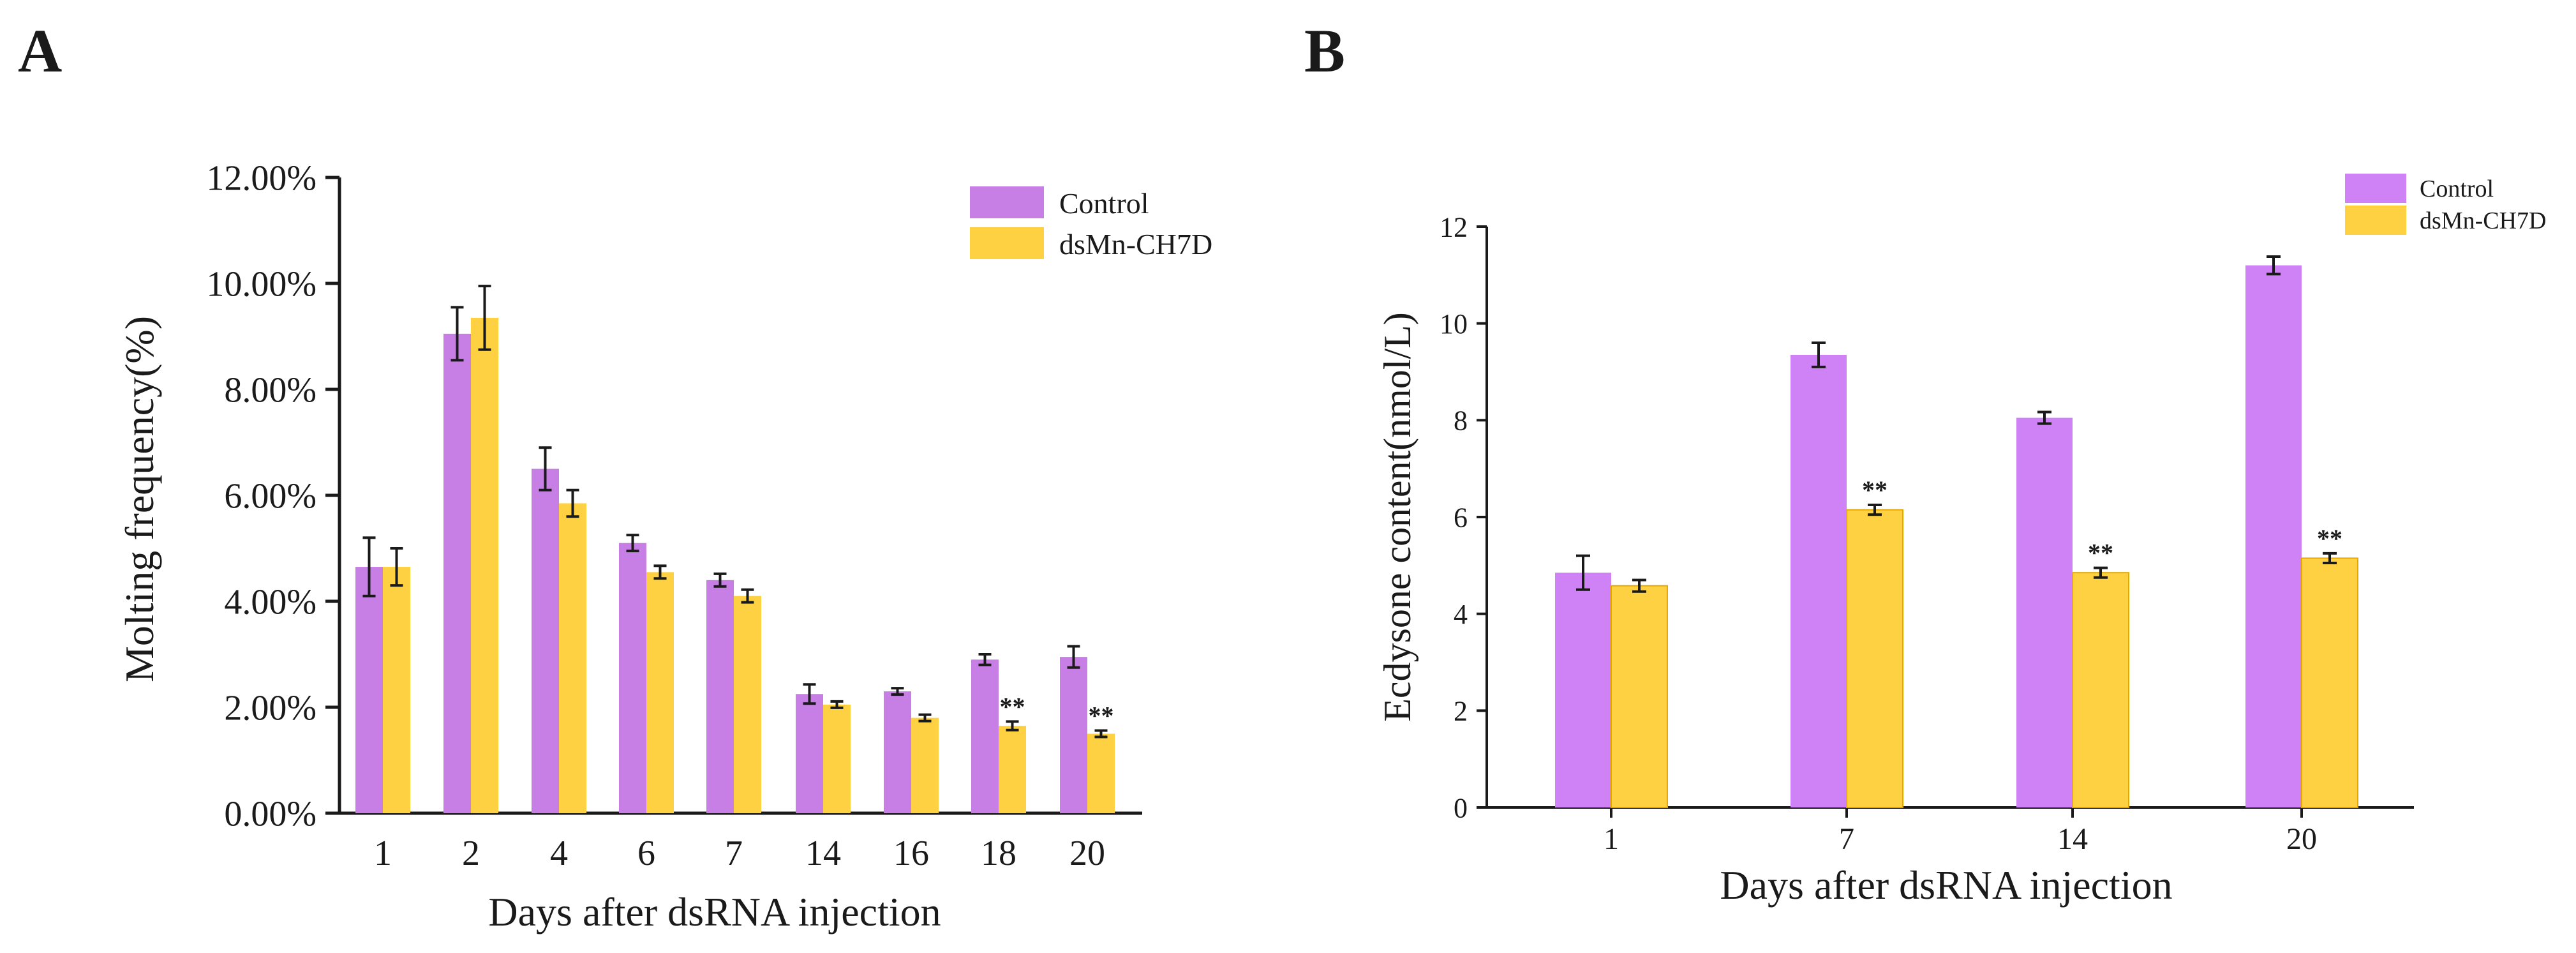 The image size is (2576, 953). What do you see at coordinates (1461, 421) in the screenshot?
I see `y-tick-label: 8` at bounding box center [1461, 421].